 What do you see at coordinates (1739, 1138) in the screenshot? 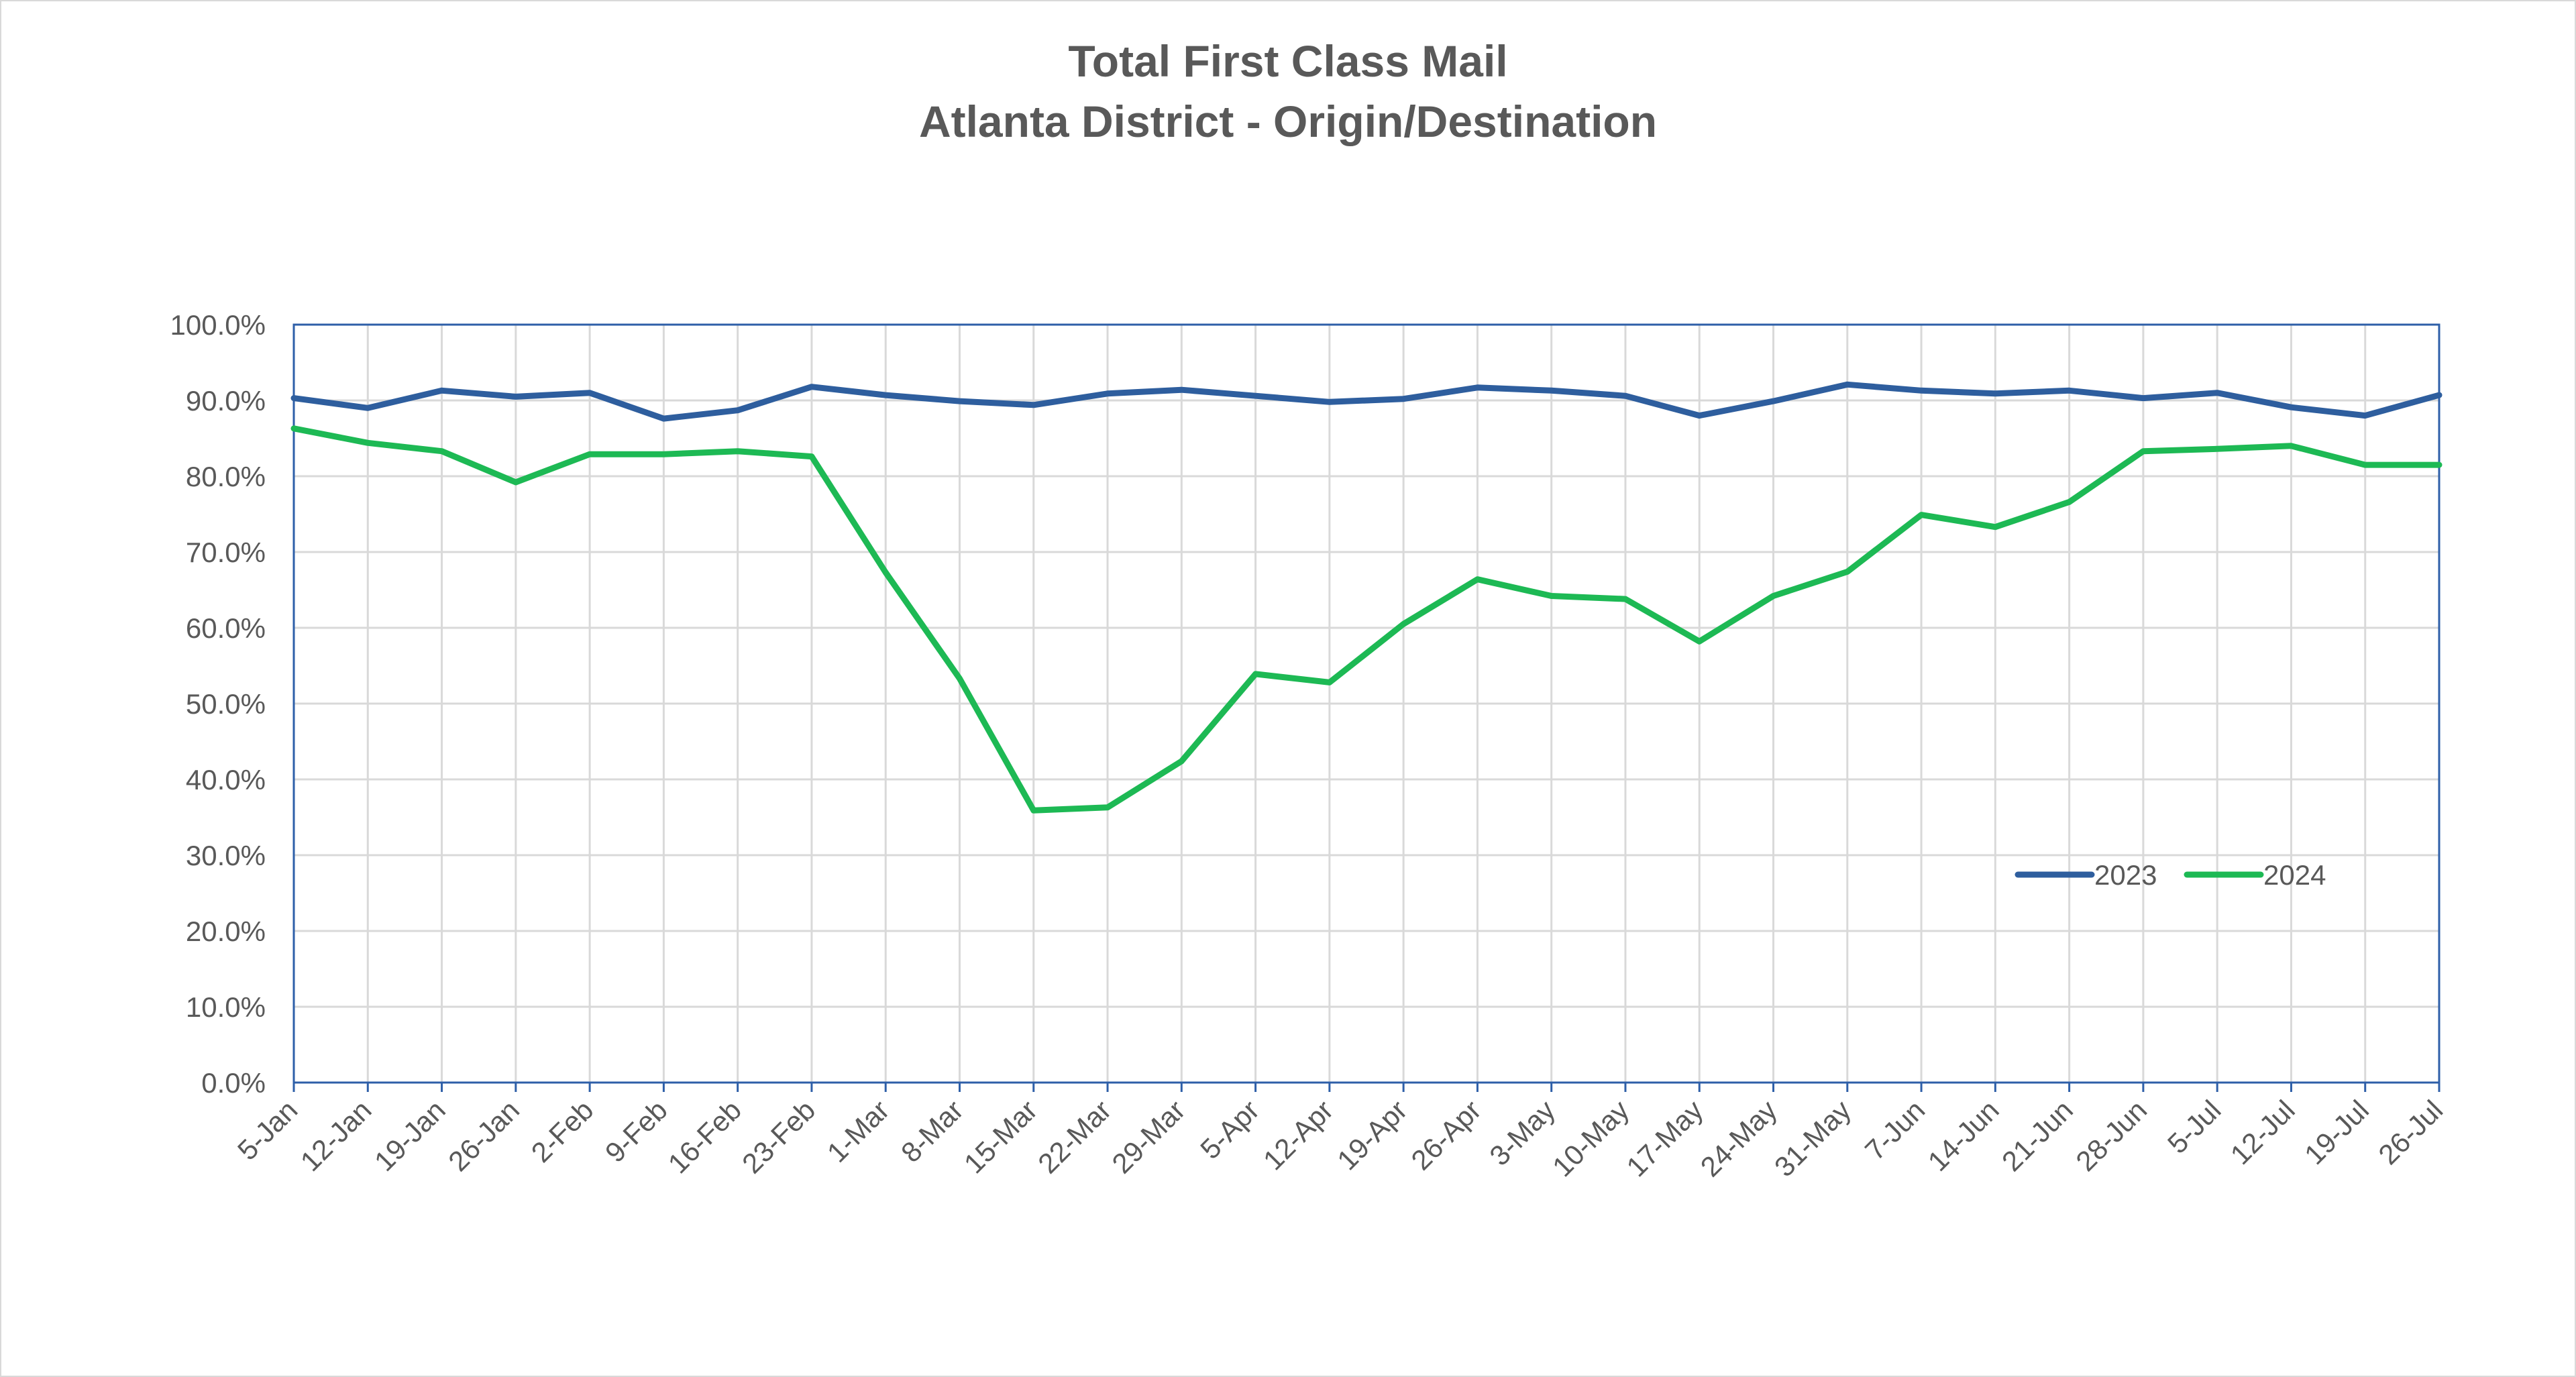
I see `x-tick-label: 24-May` at bounding box center [1739, 1138].